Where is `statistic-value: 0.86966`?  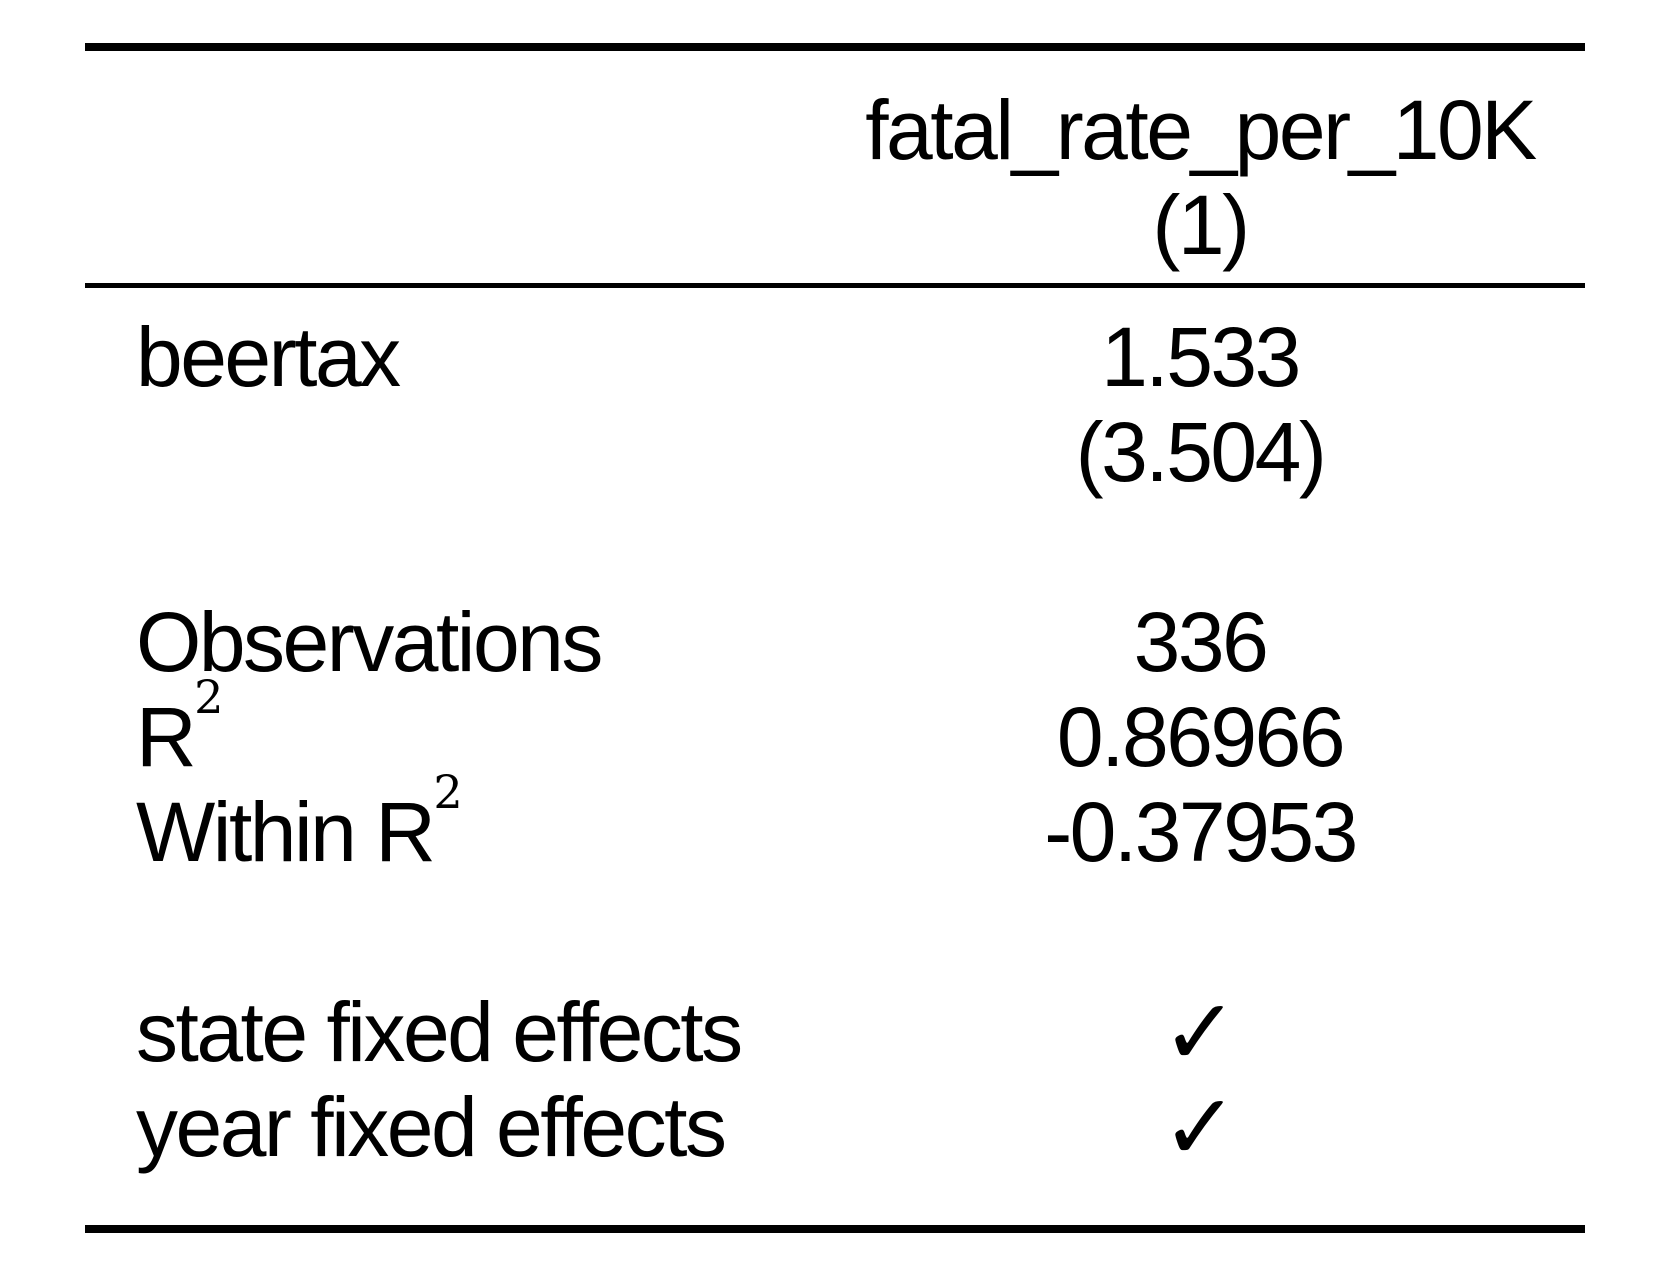
statistic-value: 0.86966 is located at coordinates (1201, 737).